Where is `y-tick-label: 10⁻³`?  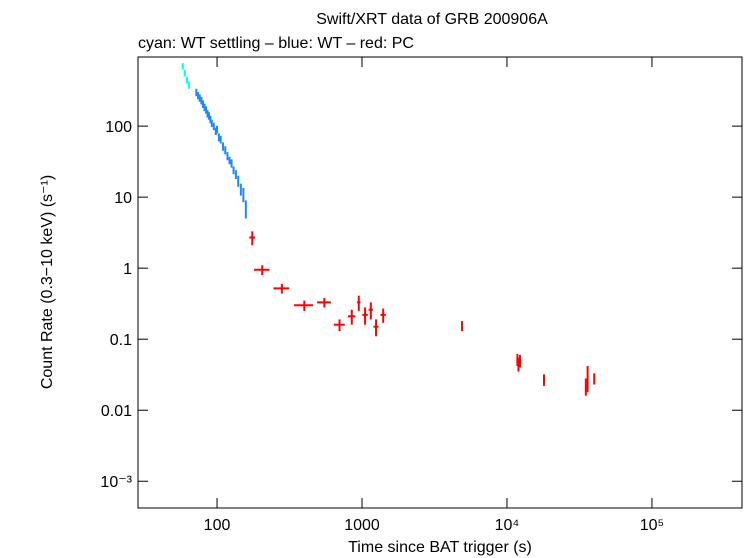 y-tick-label: 10⁻³ is located at coordinates (116, 482).